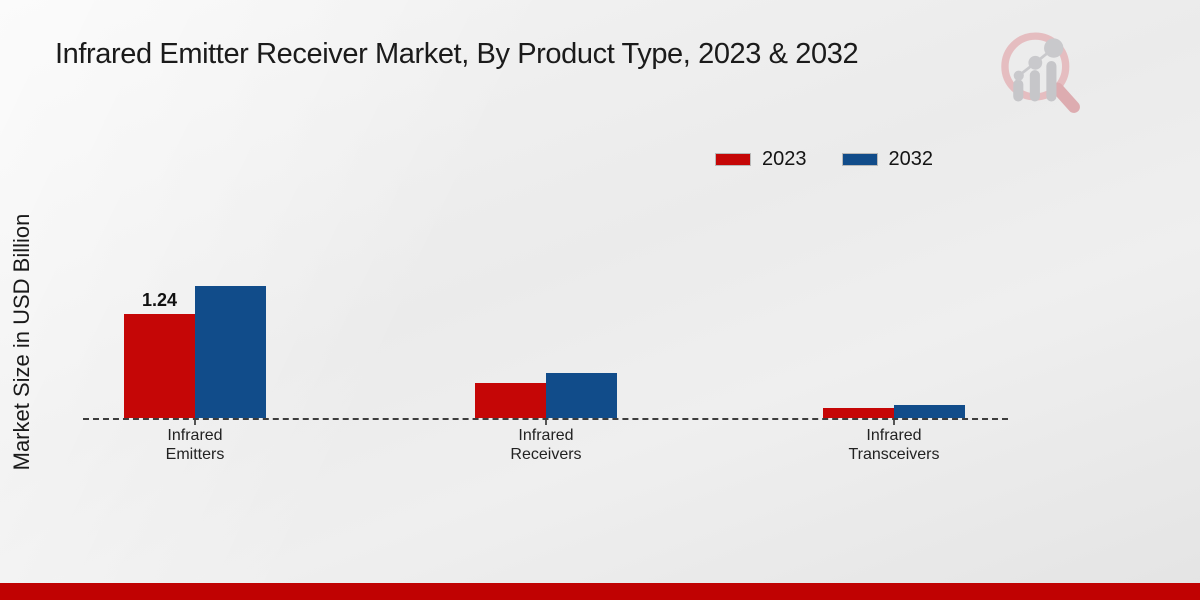 The image size is (1200, 600). What do you see at coordinates (159, 299) in the screenshot?
I see `bar-value-label: 1.24` at bounding box center [159, 299].